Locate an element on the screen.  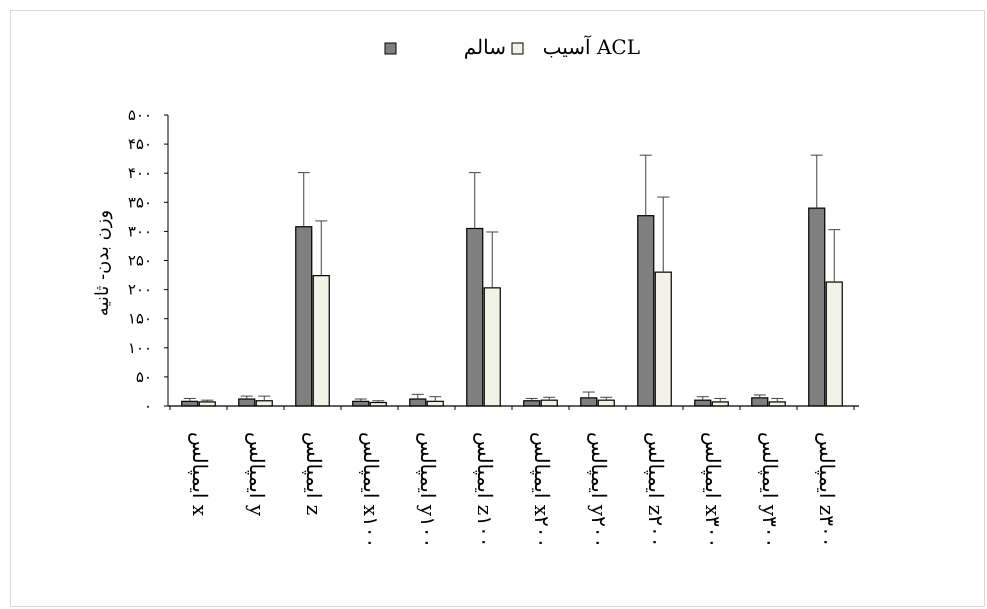
x-tick-label: ایمپالس y۱۰۰ is located at coordinates (428, 490).